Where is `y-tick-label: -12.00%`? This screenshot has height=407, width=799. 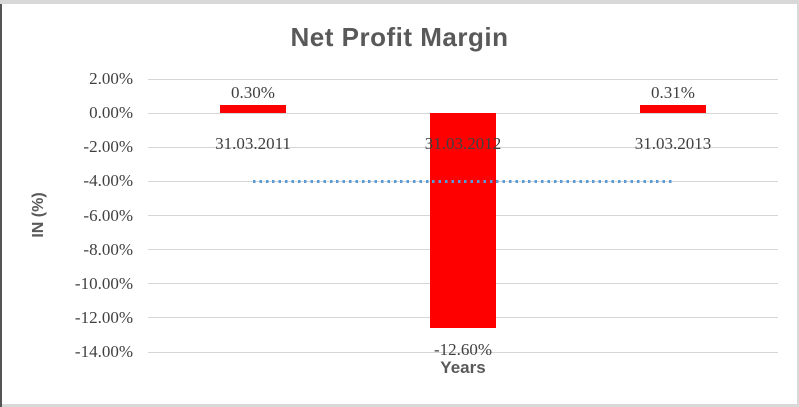 y-tick-label: -12.00% is located at coordinates (103, 317).